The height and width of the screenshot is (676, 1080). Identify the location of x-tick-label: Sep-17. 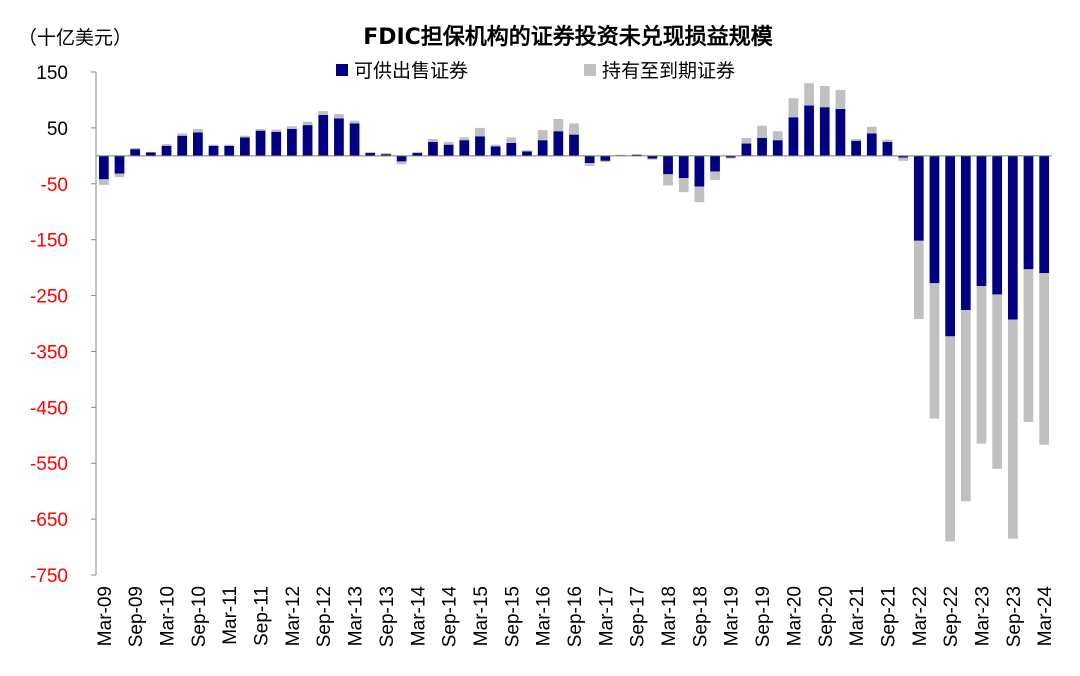
(638, 616).